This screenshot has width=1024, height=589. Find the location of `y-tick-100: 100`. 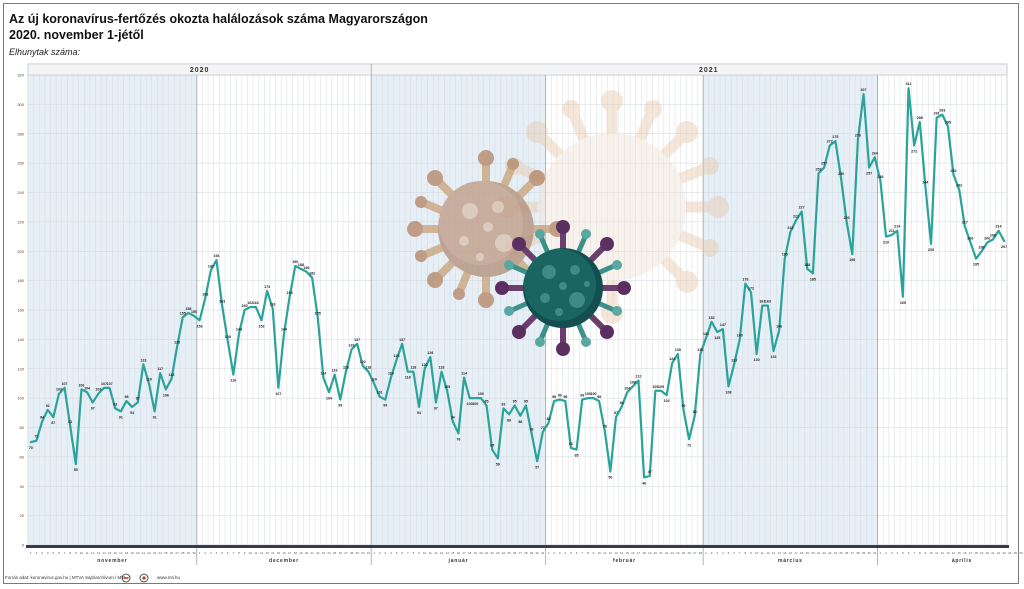

y-tick-100: 100 is located at coordinates (20, 398).